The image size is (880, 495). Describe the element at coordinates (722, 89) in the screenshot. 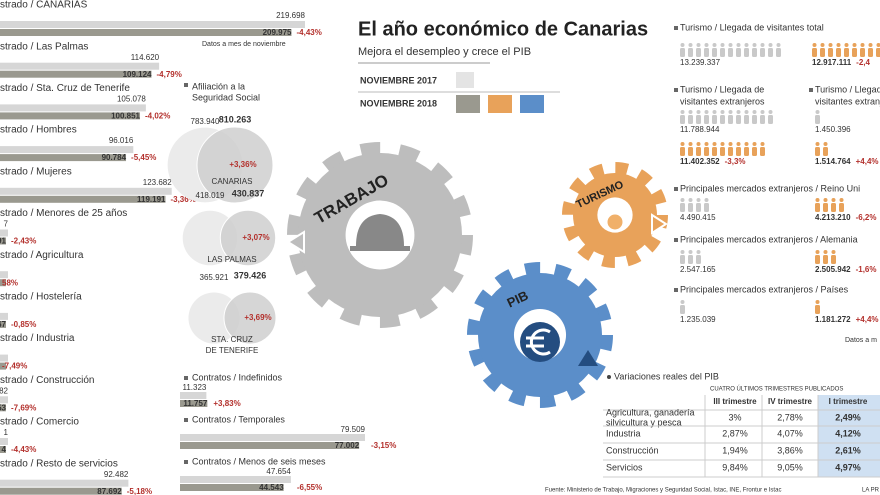

I see `item-label: Turismo / Llegada de` at that location.